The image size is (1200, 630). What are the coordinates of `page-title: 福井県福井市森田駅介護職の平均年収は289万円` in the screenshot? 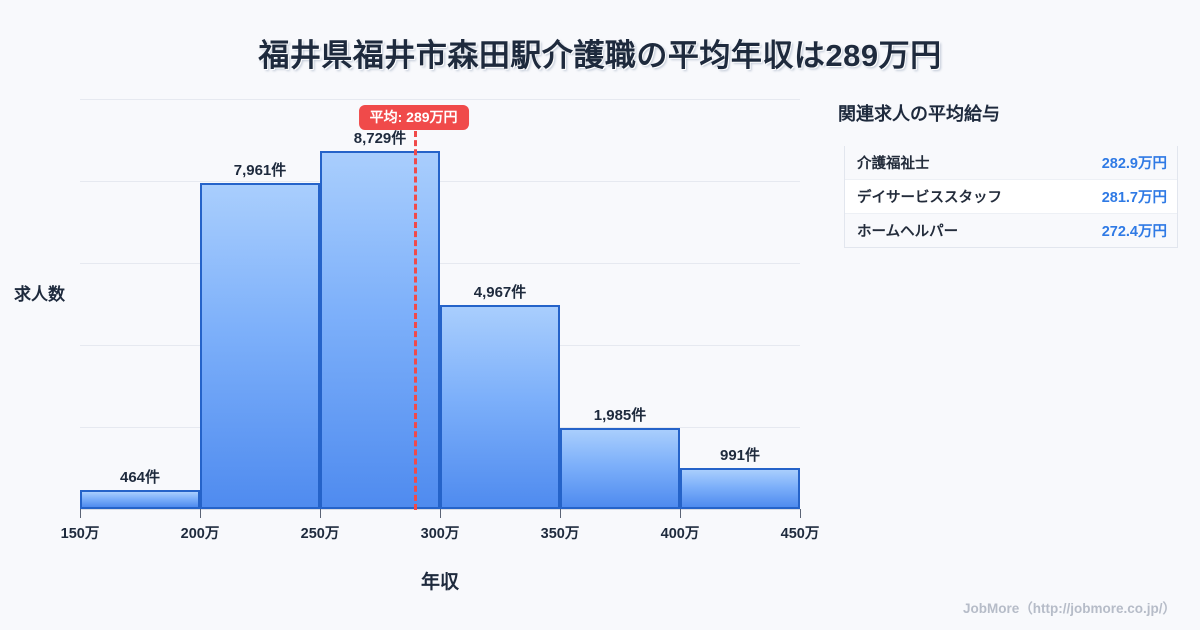 It's located at (600, 55).